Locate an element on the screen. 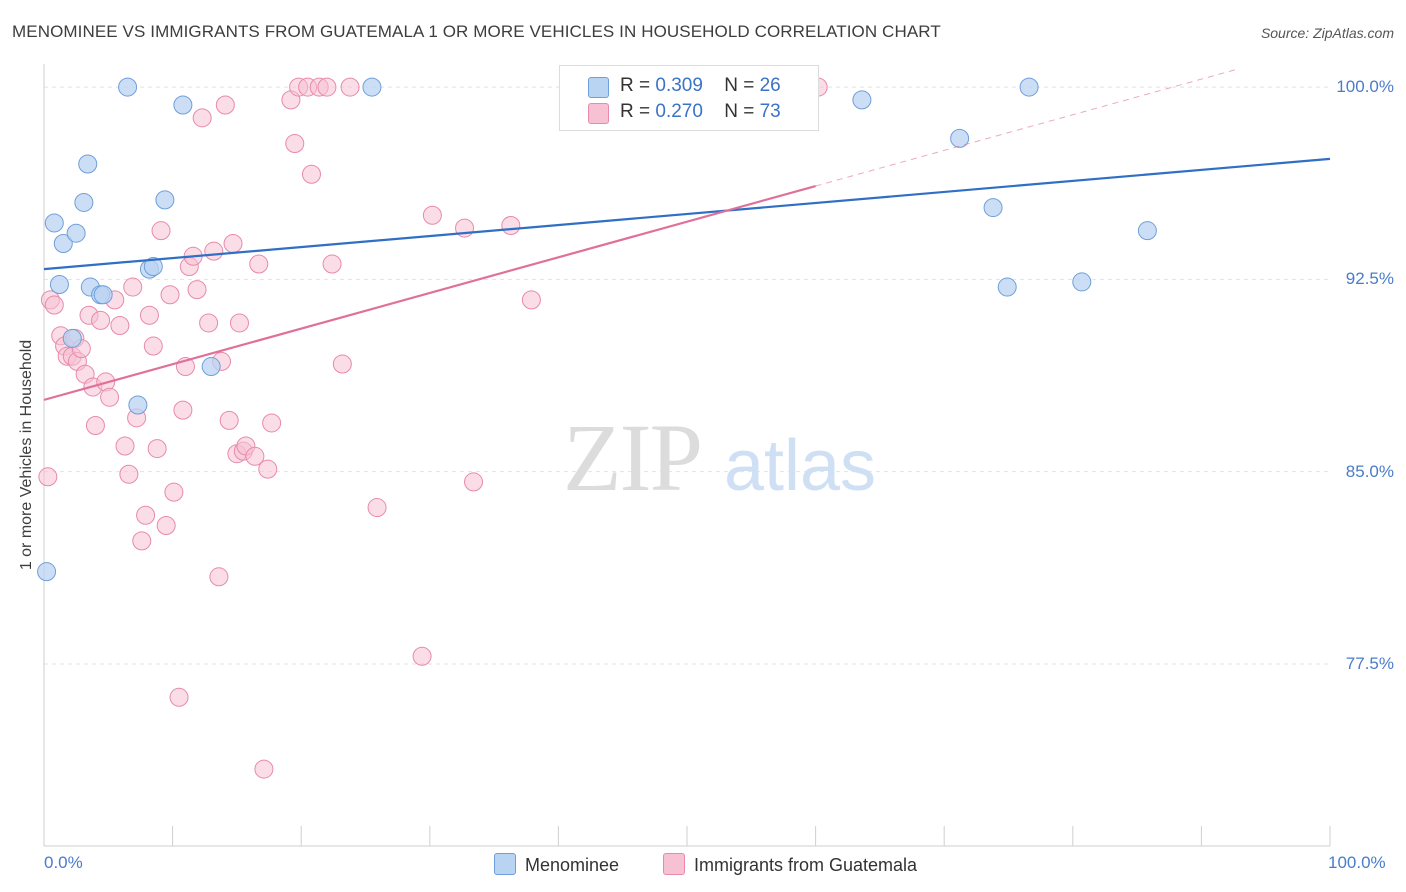  legend-n-value-1: 26 is located at coordinates (770, 85).